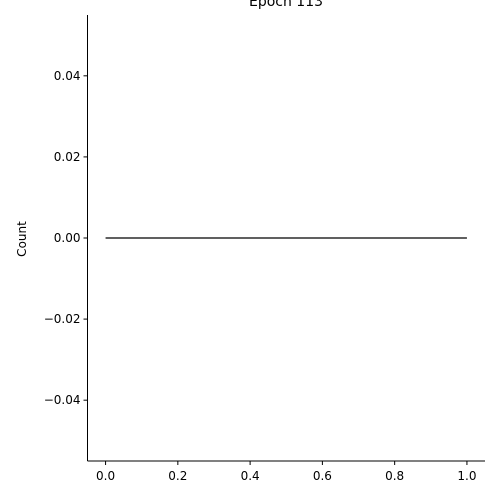 This screenshot has height=500, width=500. Describe the element at coordinates (67, 157) in the screenshot. I see `y-tick-label: 0.02` at that location.